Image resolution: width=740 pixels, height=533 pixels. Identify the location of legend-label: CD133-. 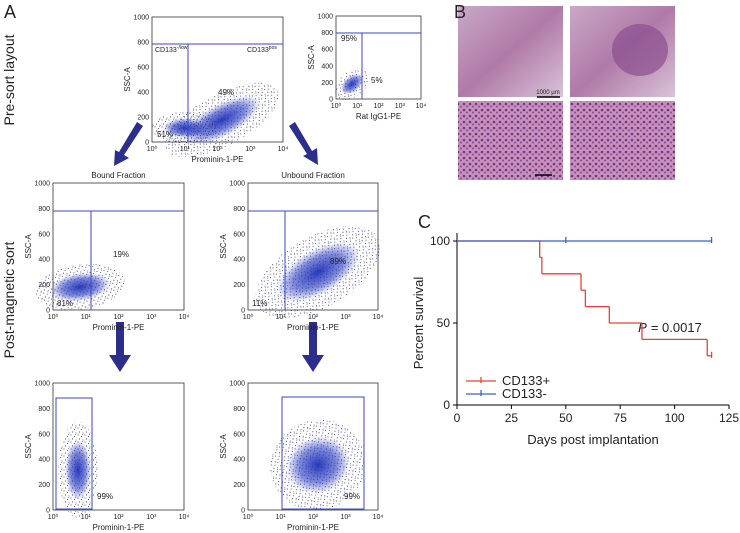
(524, 393).